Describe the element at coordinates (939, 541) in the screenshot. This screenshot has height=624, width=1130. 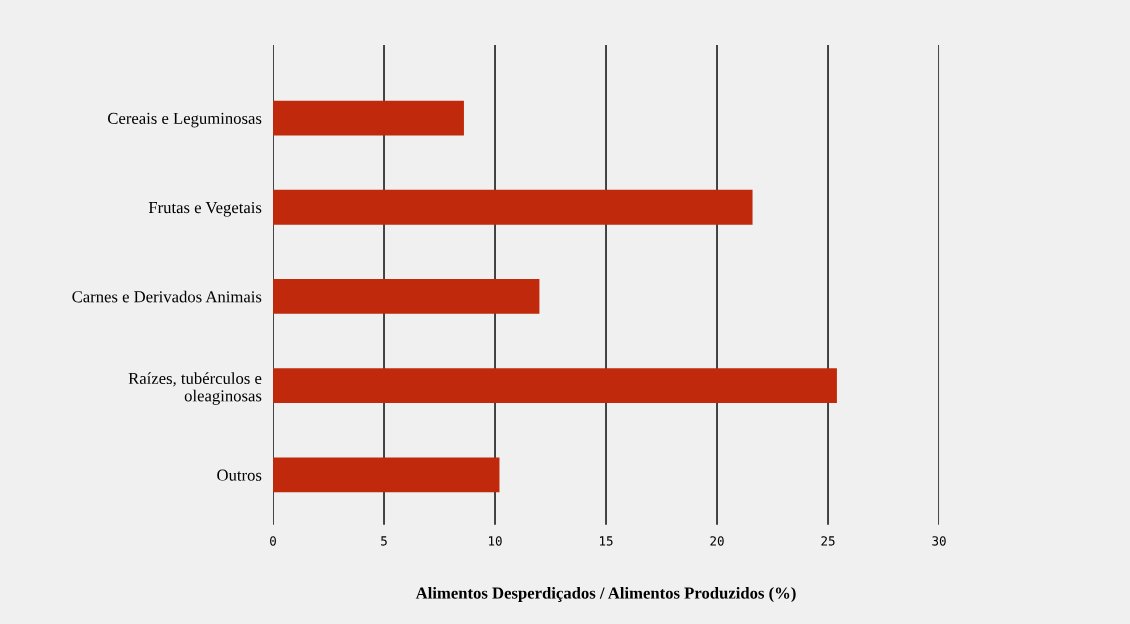
I see `x-tick-label: 30` at that location.